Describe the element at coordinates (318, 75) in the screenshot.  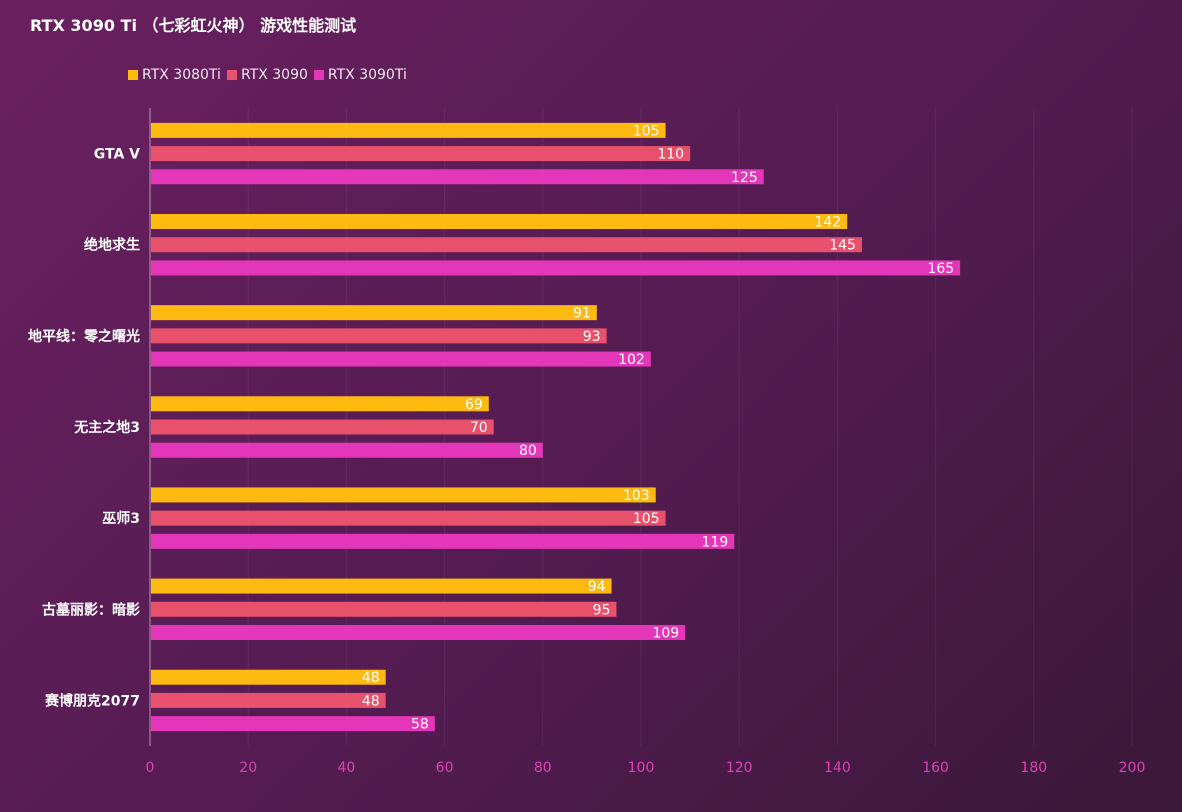
I see `legend-swatch-rtx-3090ti` at that location.